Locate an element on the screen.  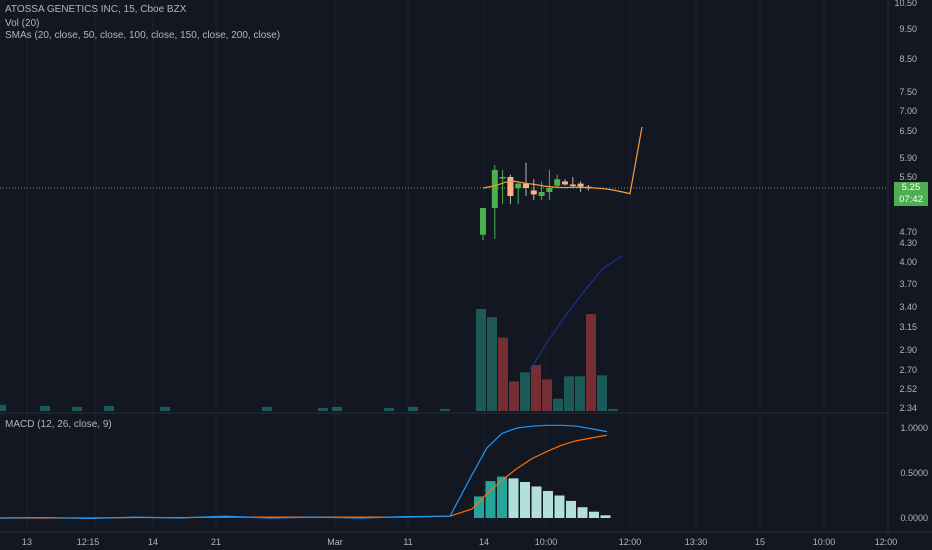
time-tick-label: 11 is located at coordinates (407, 542).